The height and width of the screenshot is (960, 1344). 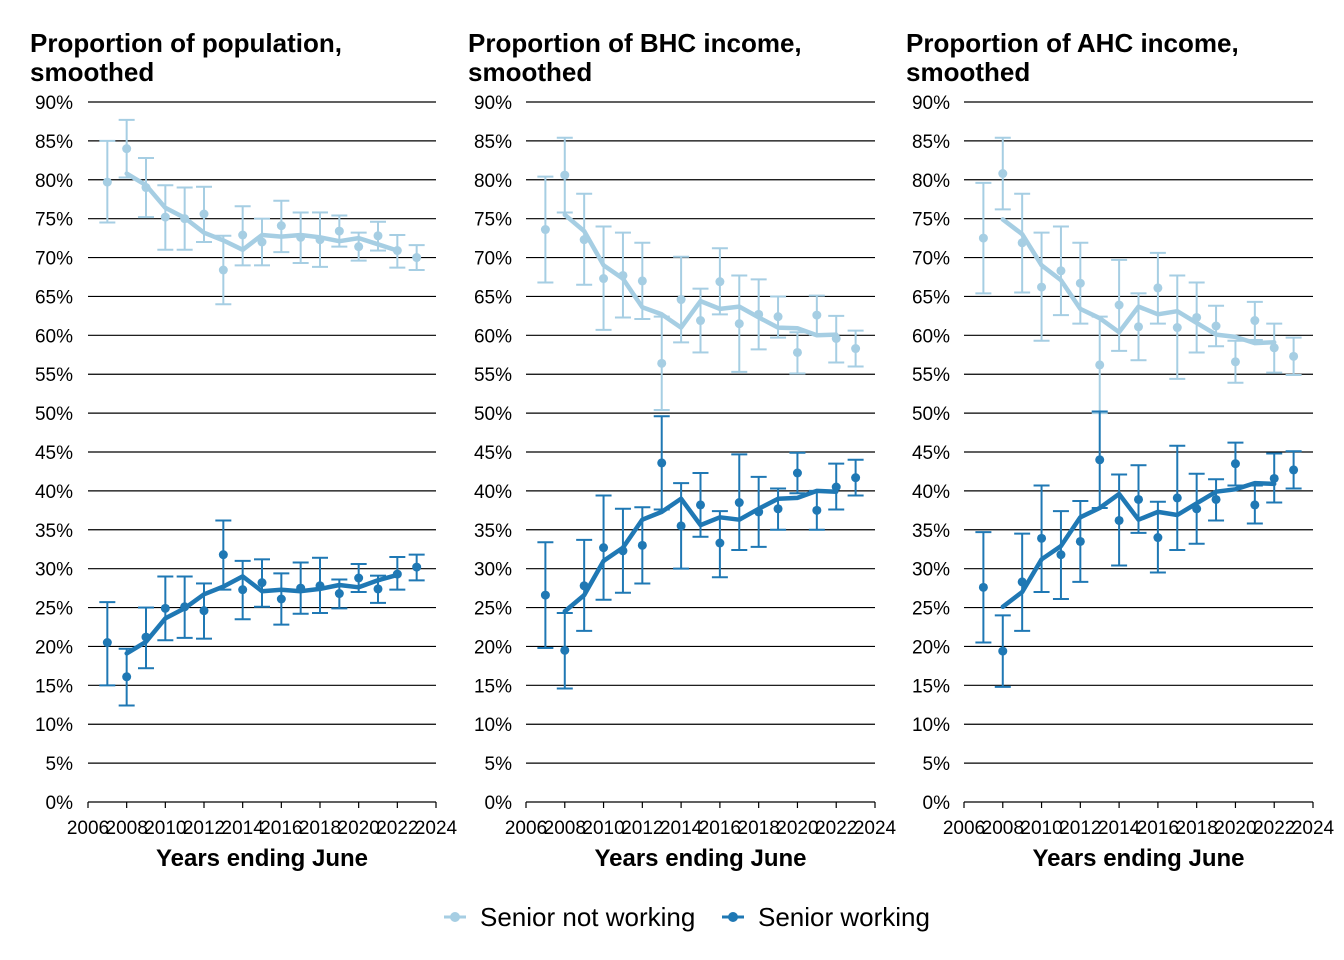 I want to click on legend-label-not-working: Senior not working, so click(x=587, y=917).